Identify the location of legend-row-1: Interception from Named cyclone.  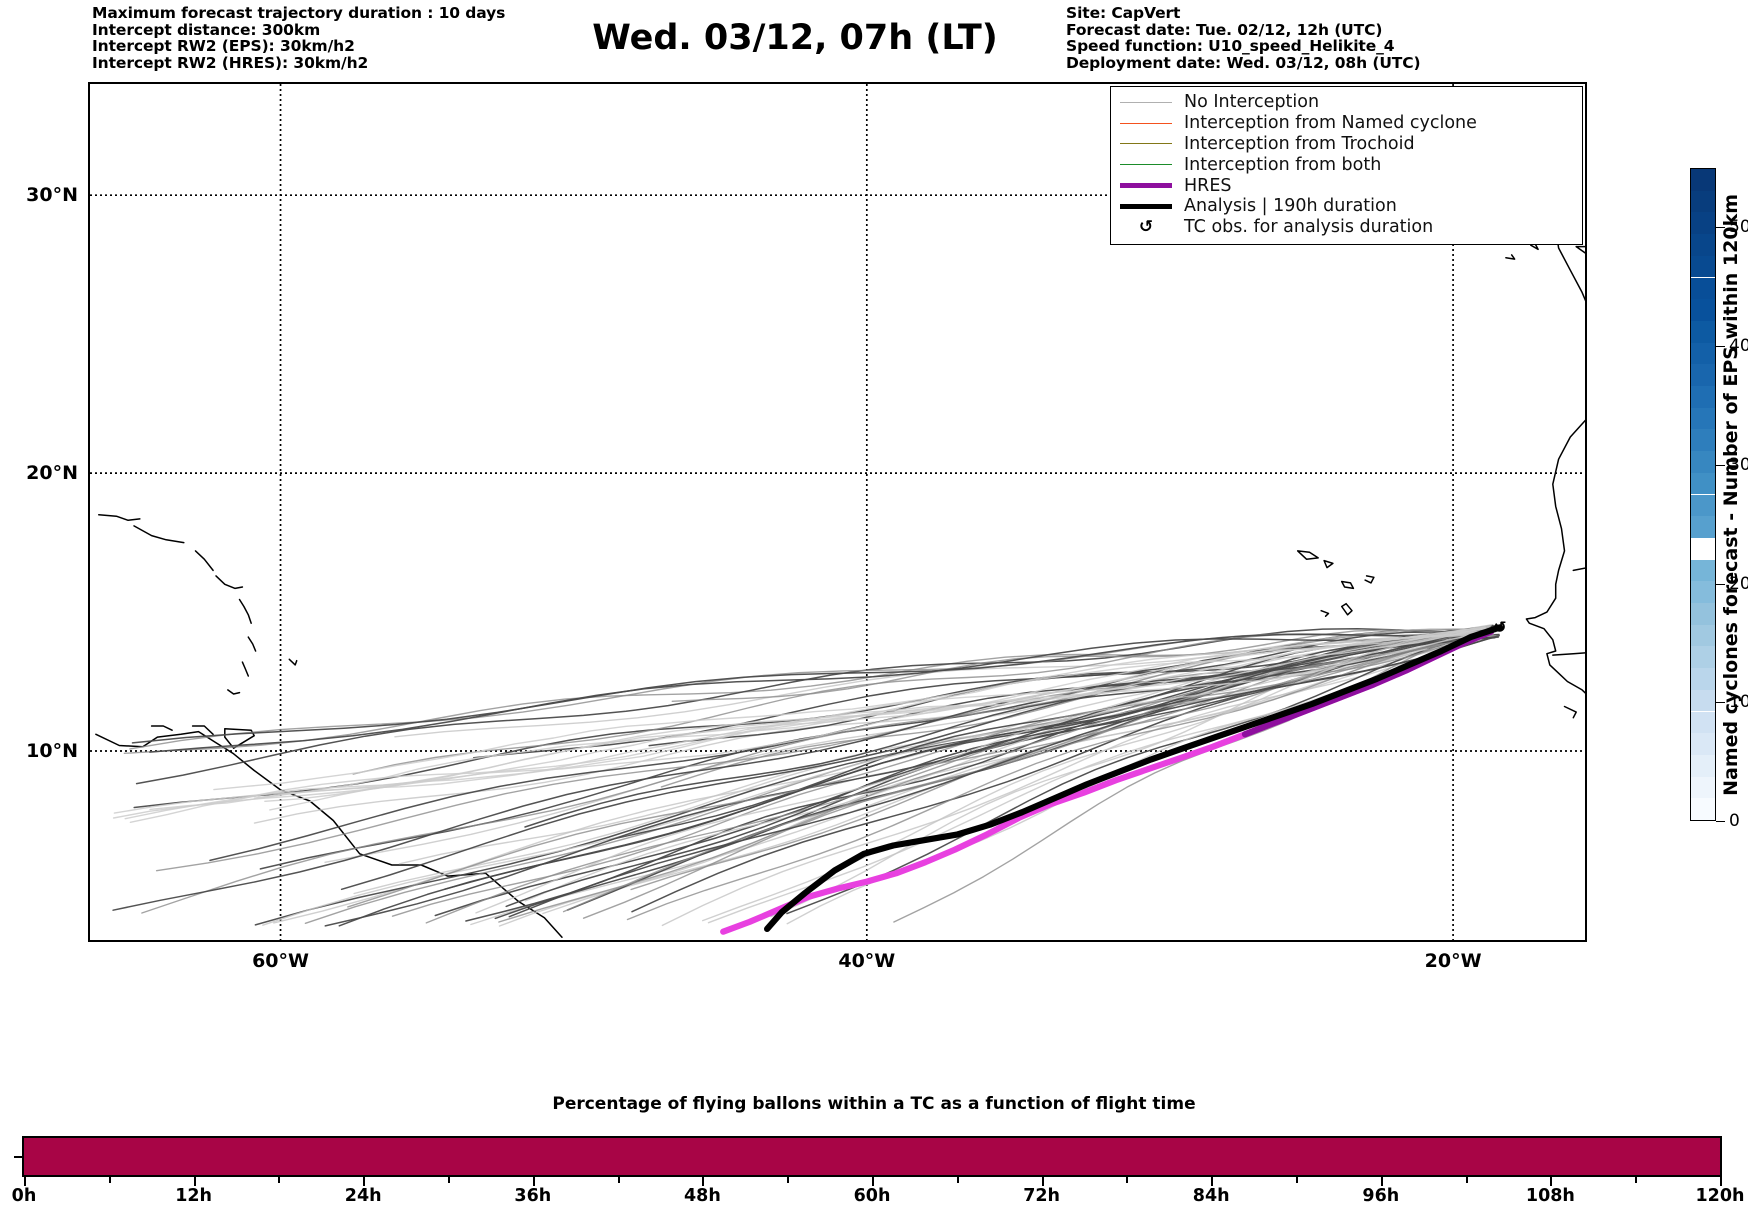
(1346, 123).